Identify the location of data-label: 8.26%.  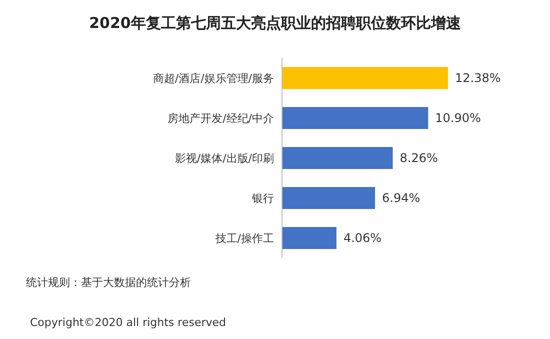
(419, 158).